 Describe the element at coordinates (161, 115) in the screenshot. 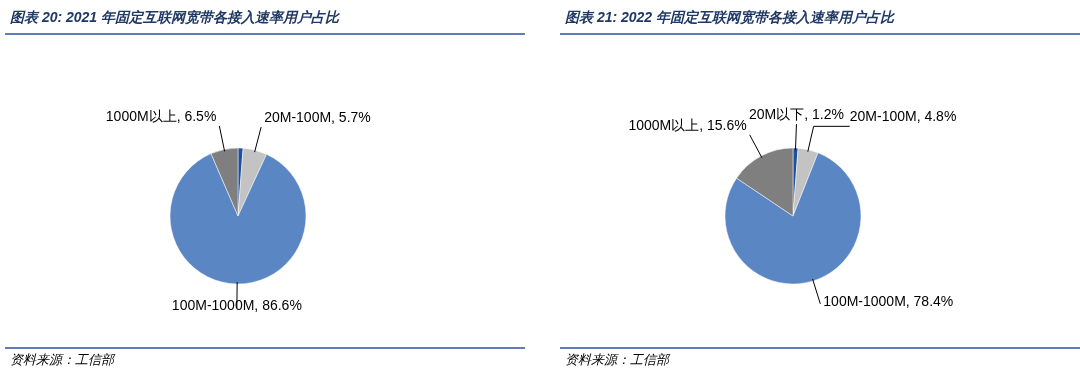

I see `slice-label: 1000M以上, 6.5%` at that location.